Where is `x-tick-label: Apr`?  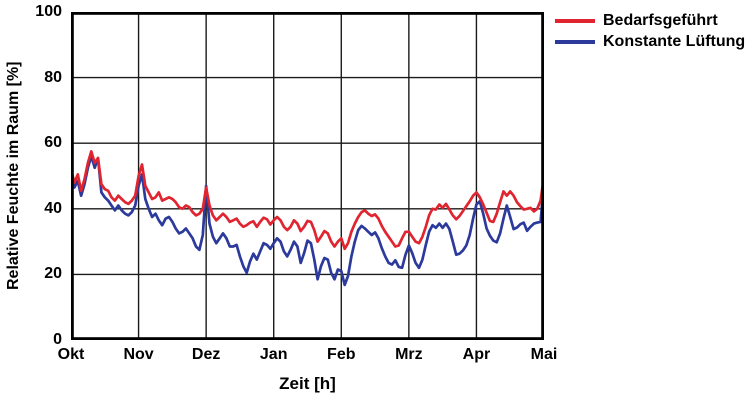
x-tick-label: Apr is located at coordinates (476, 354).